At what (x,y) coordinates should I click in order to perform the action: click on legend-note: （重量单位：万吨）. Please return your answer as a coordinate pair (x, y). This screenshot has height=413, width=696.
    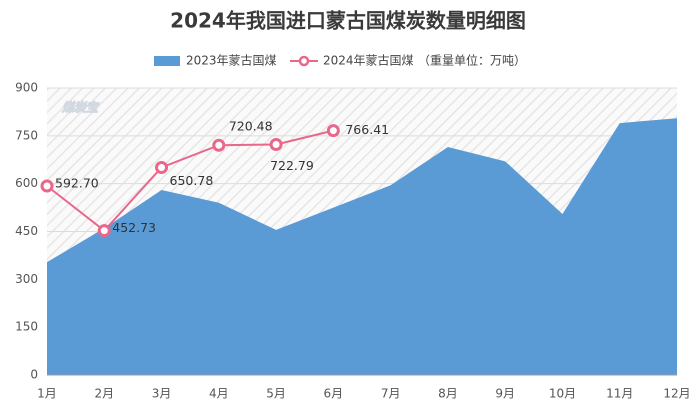
    Looking at the image, I should click on (472, 60).